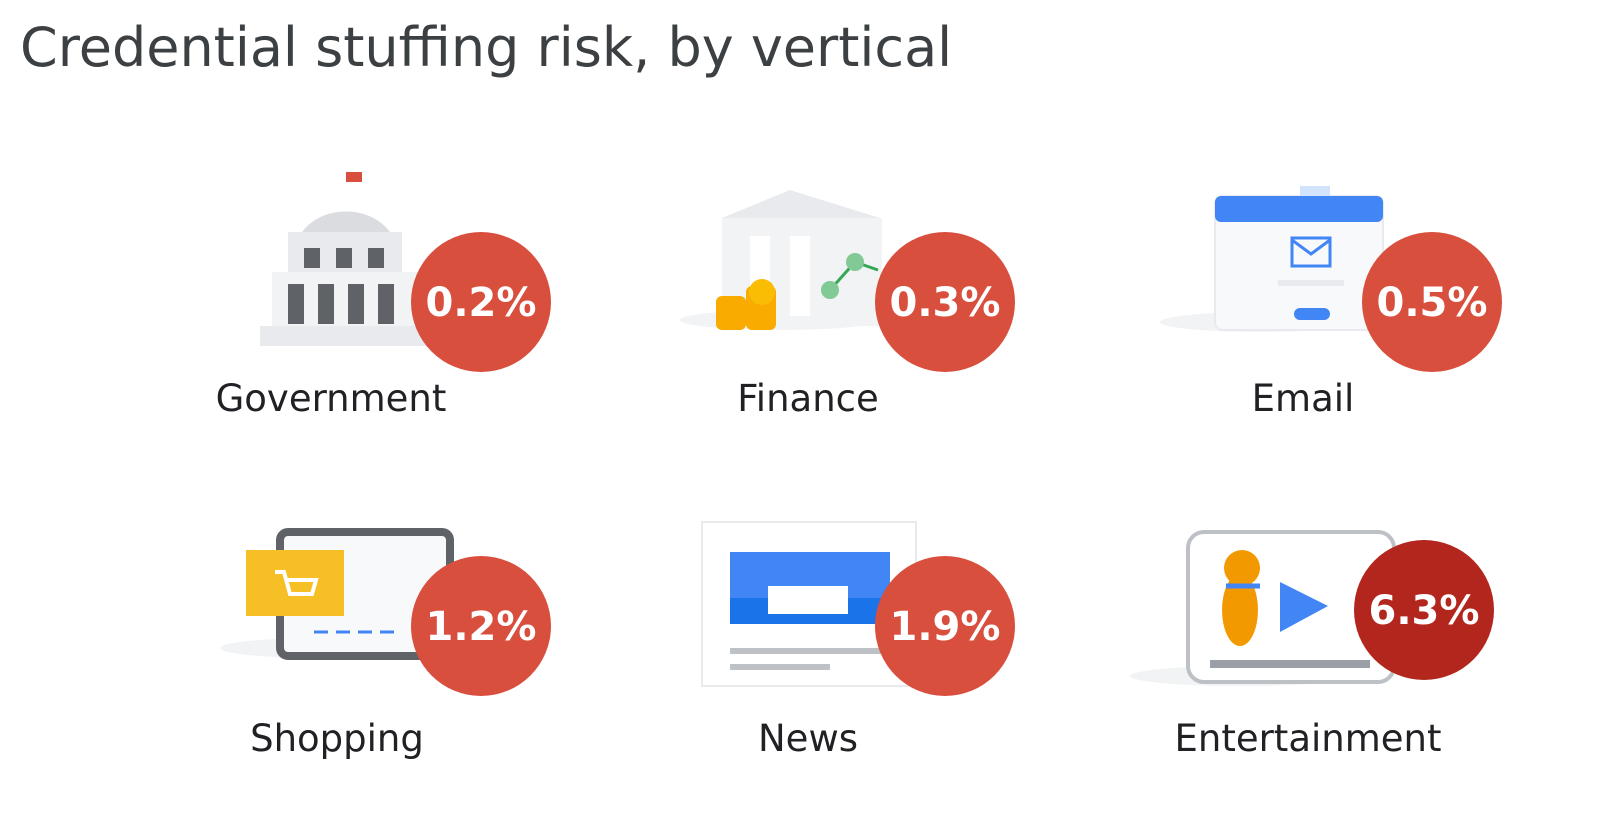  What do you see at coordinates (781, 260) in the screenshot?
I see `finance-icon` at bounding box center [781, 260].